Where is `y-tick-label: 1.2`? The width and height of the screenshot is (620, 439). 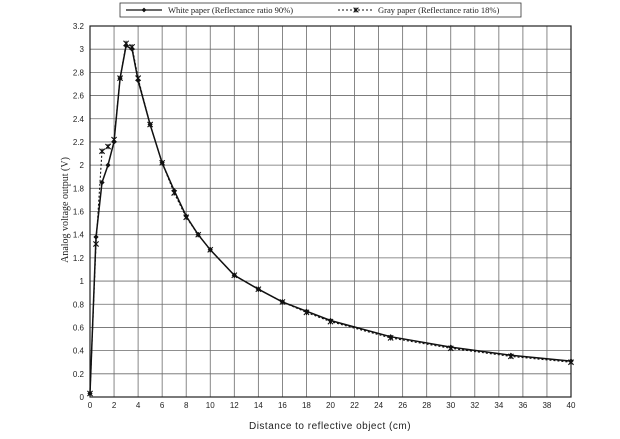
y-tick-label: 1.2 is located at coordinates (79, 258).